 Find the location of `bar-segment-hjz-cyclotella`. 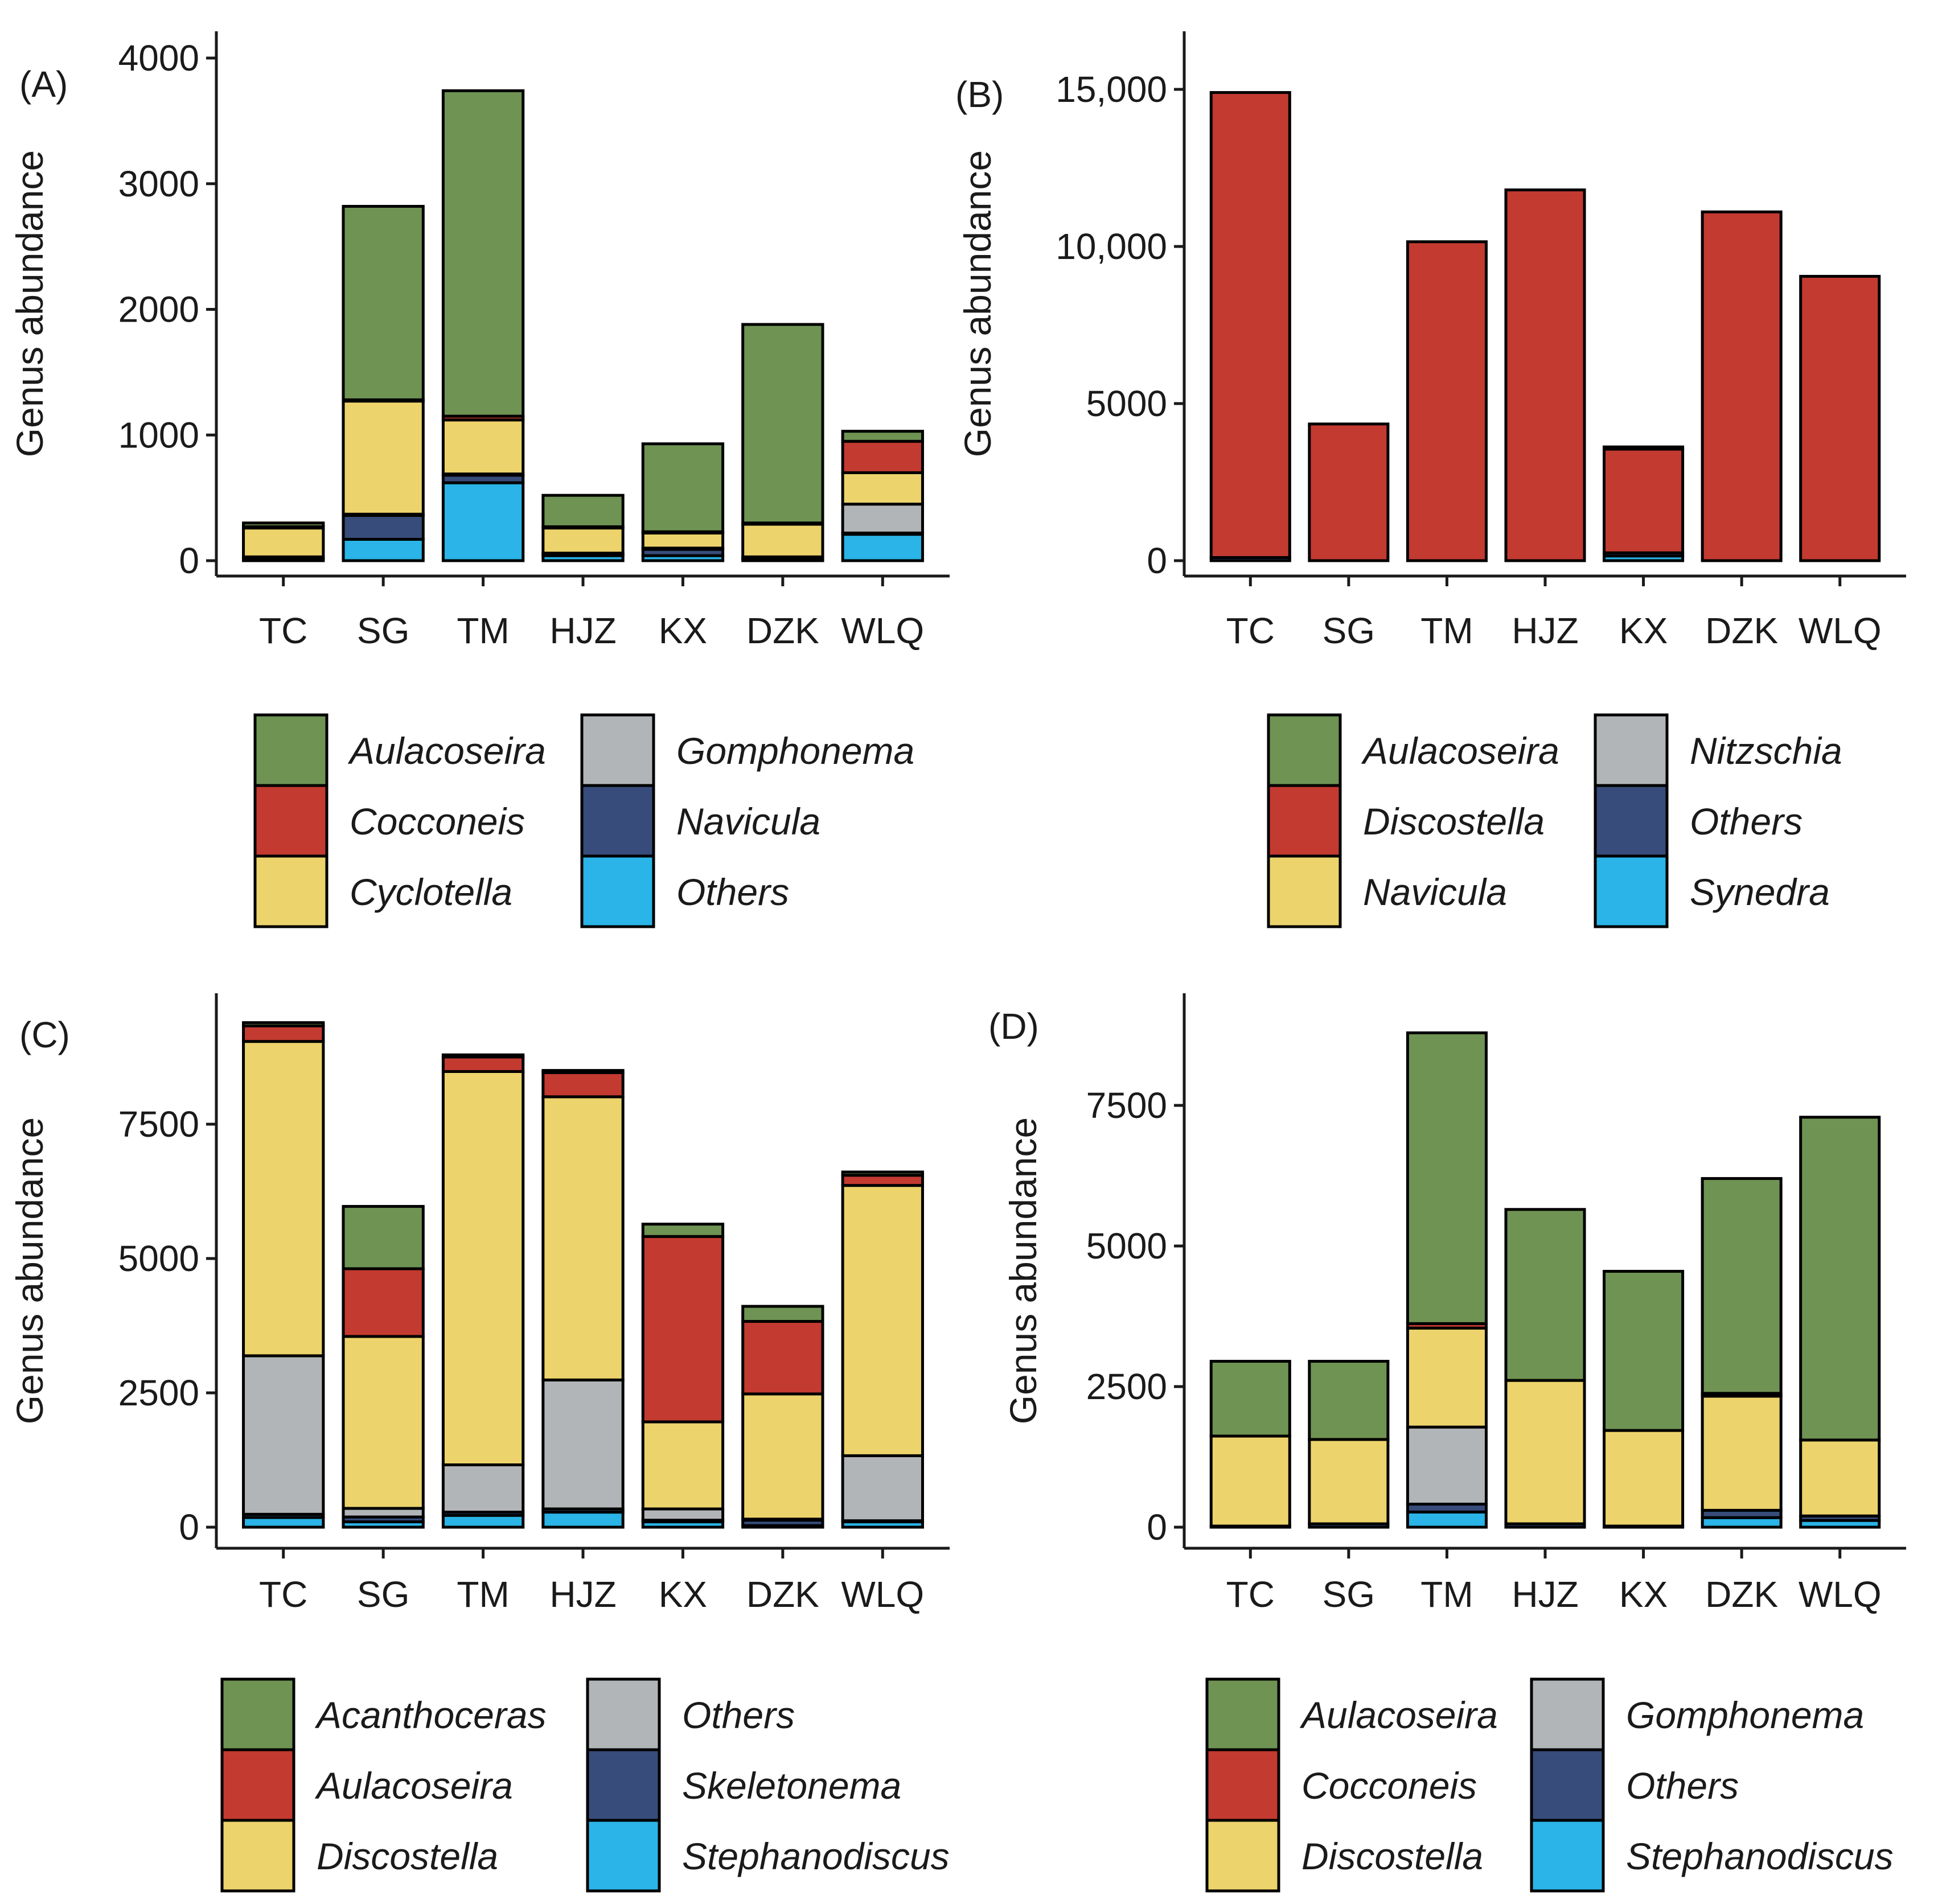

bar-segment-hjz-cyclotella is located at coordinates (583, 541).